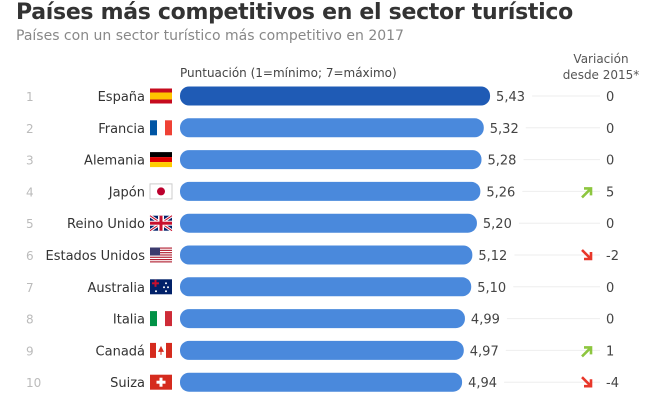  Describe the element at coordinates (114, 161) in the screenshot. I see `category-label: Alemania` at that location.